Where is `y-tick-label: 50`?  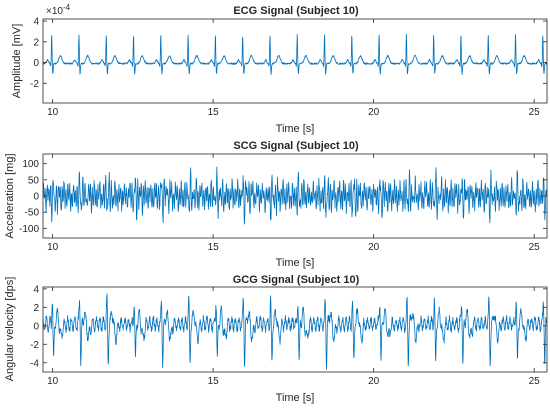 y-tick-label: 50 is located at coordinates (34, 180).